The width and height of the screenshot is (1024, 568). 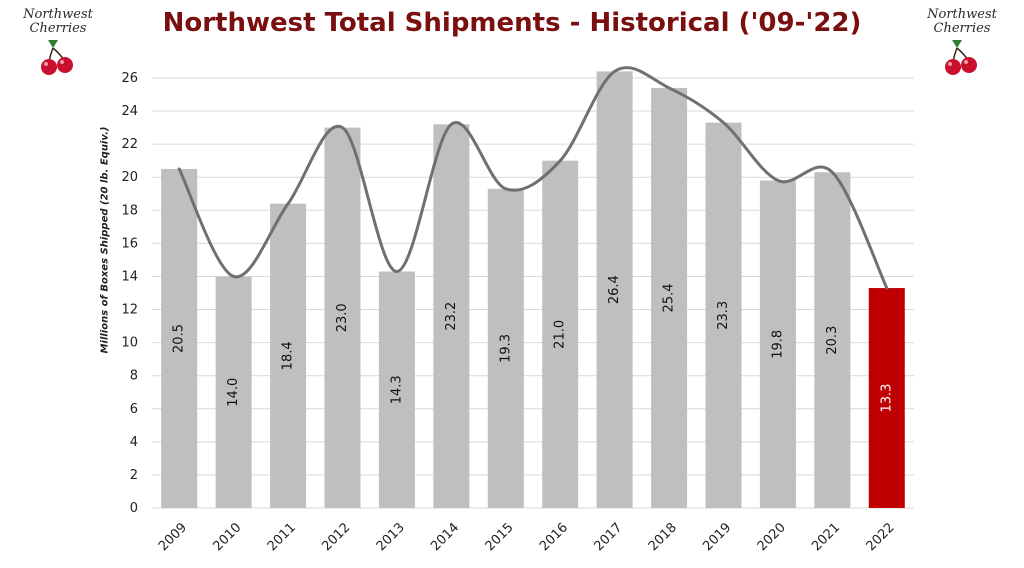 I want to click on x-tick-label: 2021, so click(x=826, y=537).